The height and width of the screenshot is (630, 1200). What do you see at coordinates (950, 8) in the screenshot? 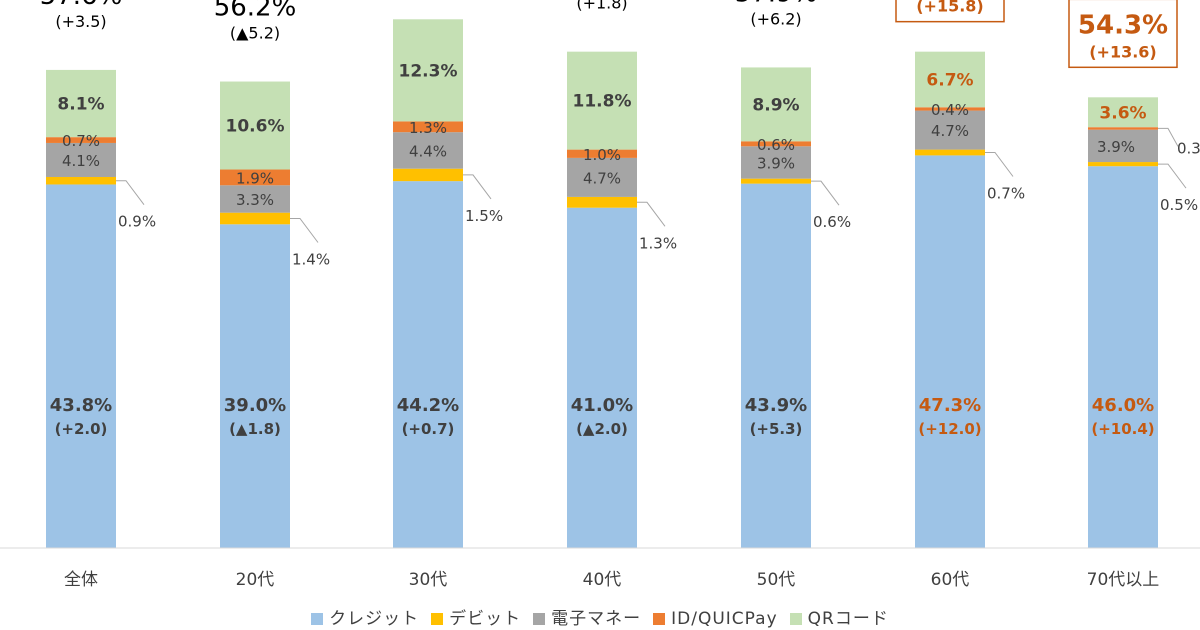
I see `total-change-label: (+15.8)` at bounding box center [950, 8].